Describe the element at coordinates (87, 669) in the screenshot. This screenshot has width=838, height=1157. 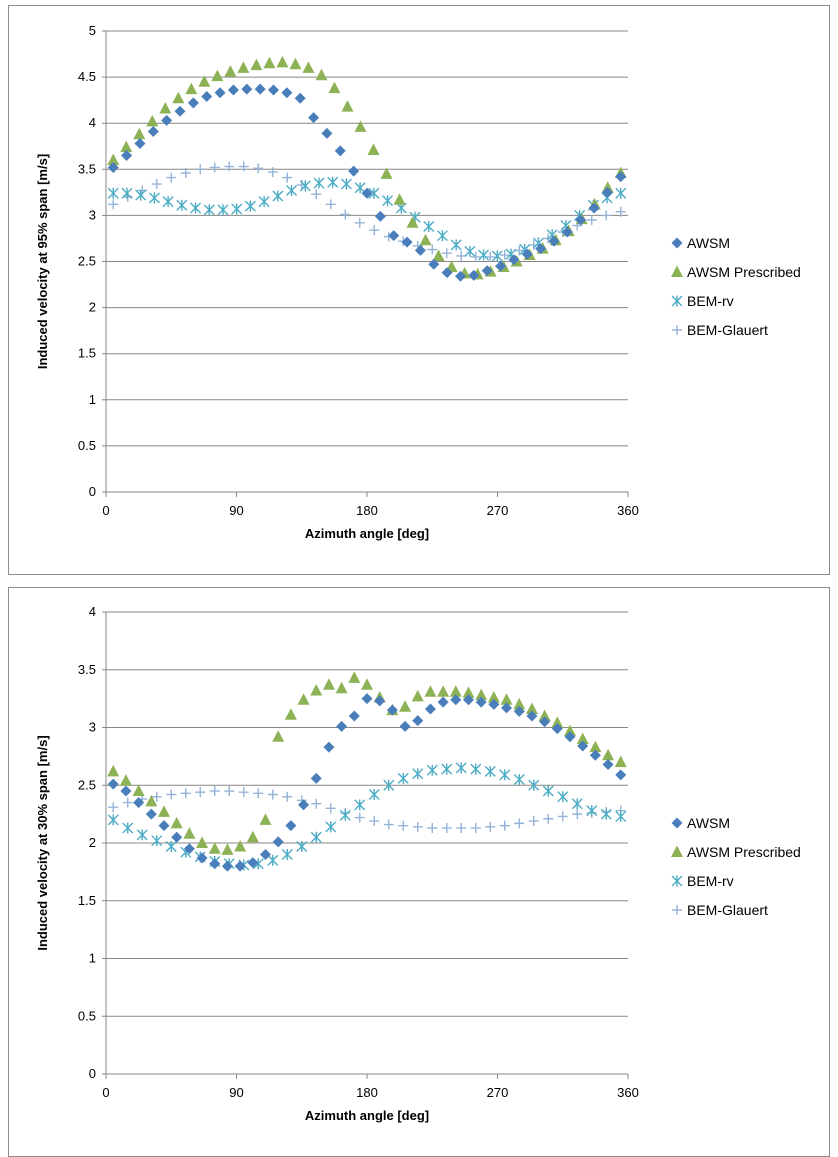
I see `y-tick-label: 3.5` at that location.